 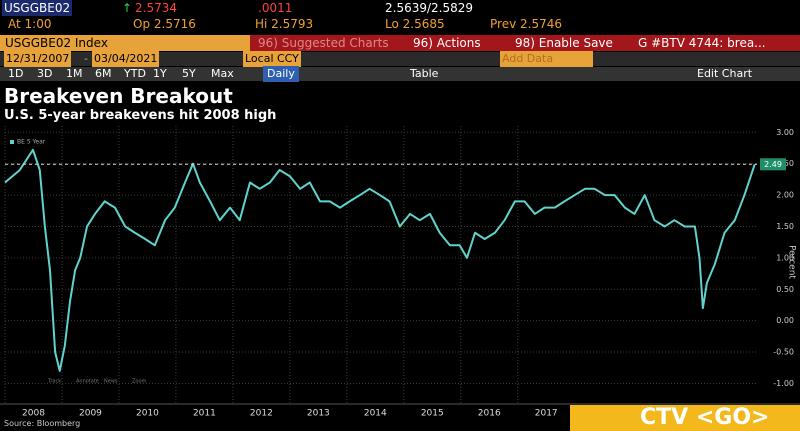 What do you see at coordinates (261, 414) in the screenshot?
I see `x-tick-label: 2012` at bounding box center [261, 414].